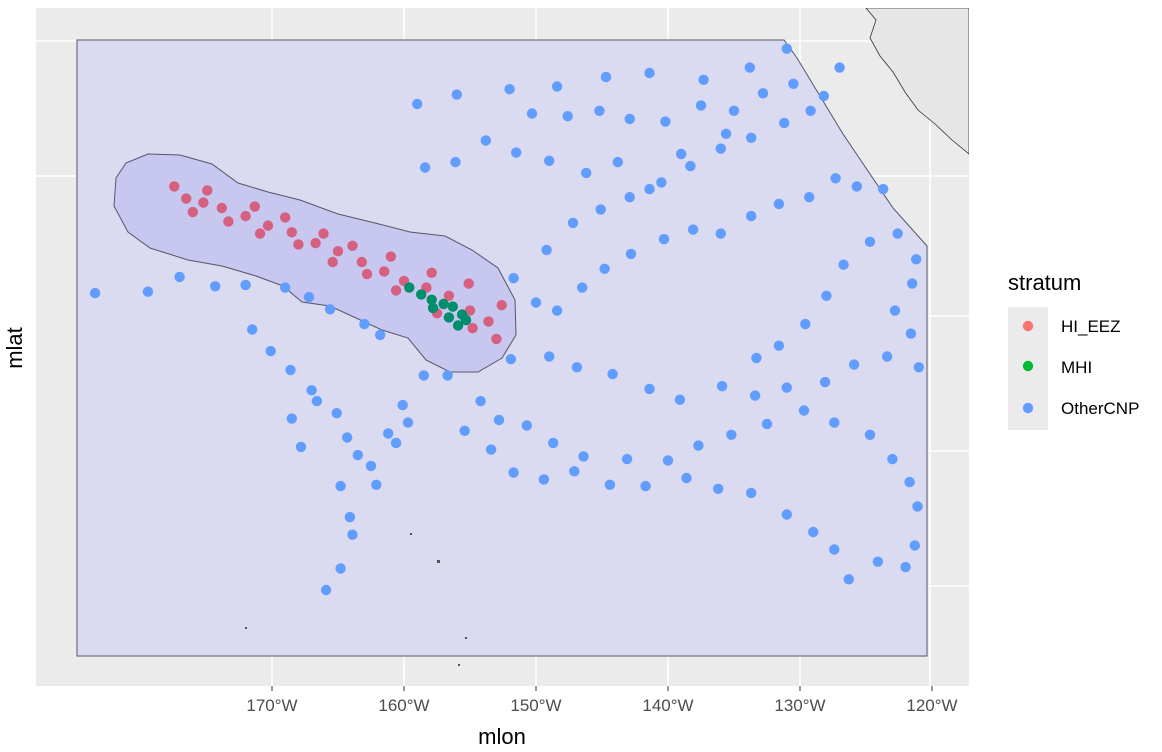  What do you see at coordinates (1028, 326) in the screenshot?
I see `legend-key-hi-eez` at bounding box center [1028, 326].